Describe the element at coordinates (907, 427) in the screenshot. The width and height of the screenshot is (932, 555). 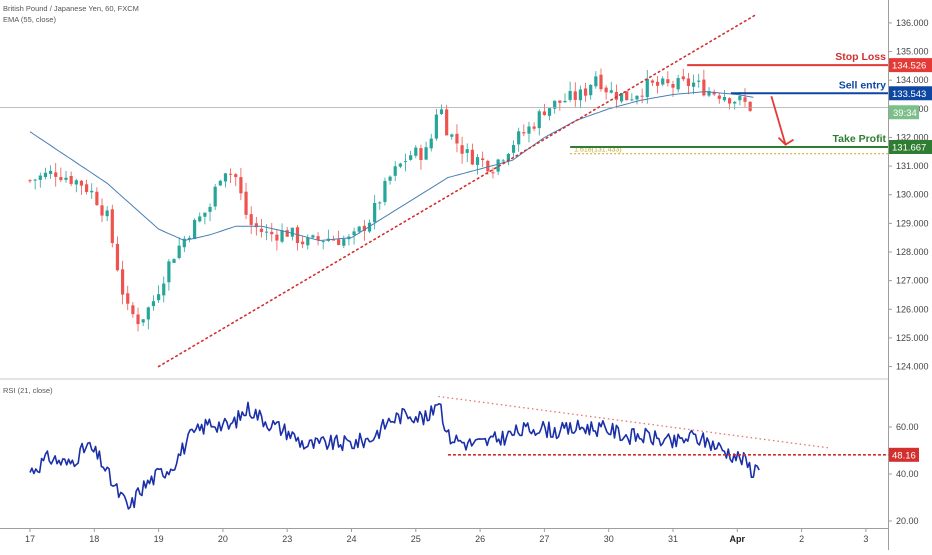
I see `rsi-tick-label: 60.00` at that location.